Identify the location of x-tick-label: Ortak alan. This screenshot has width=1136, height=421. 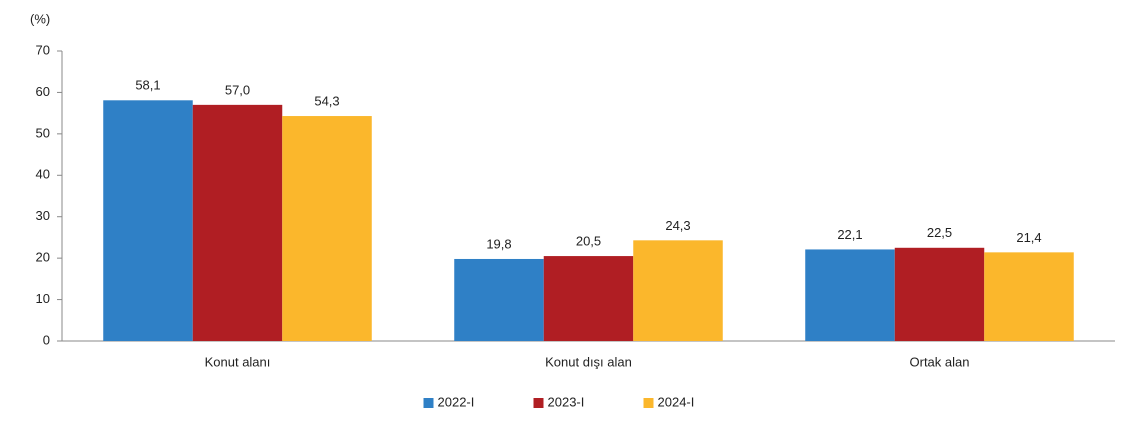
(940, 361).